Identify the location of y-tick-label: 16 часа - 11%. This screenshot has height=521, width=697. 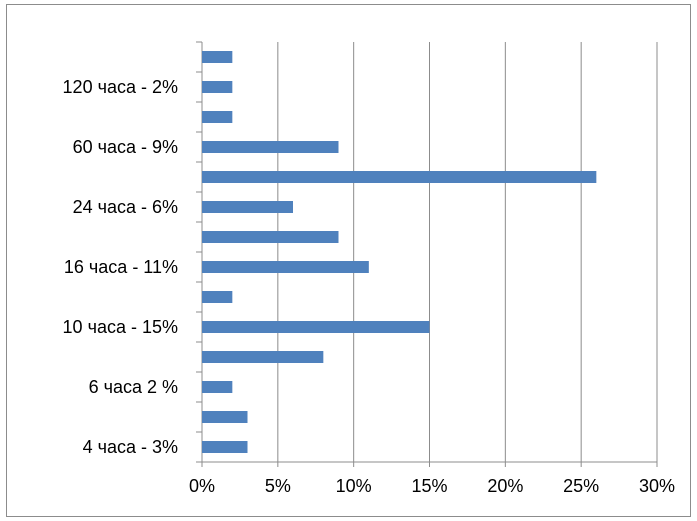
(121, 267).